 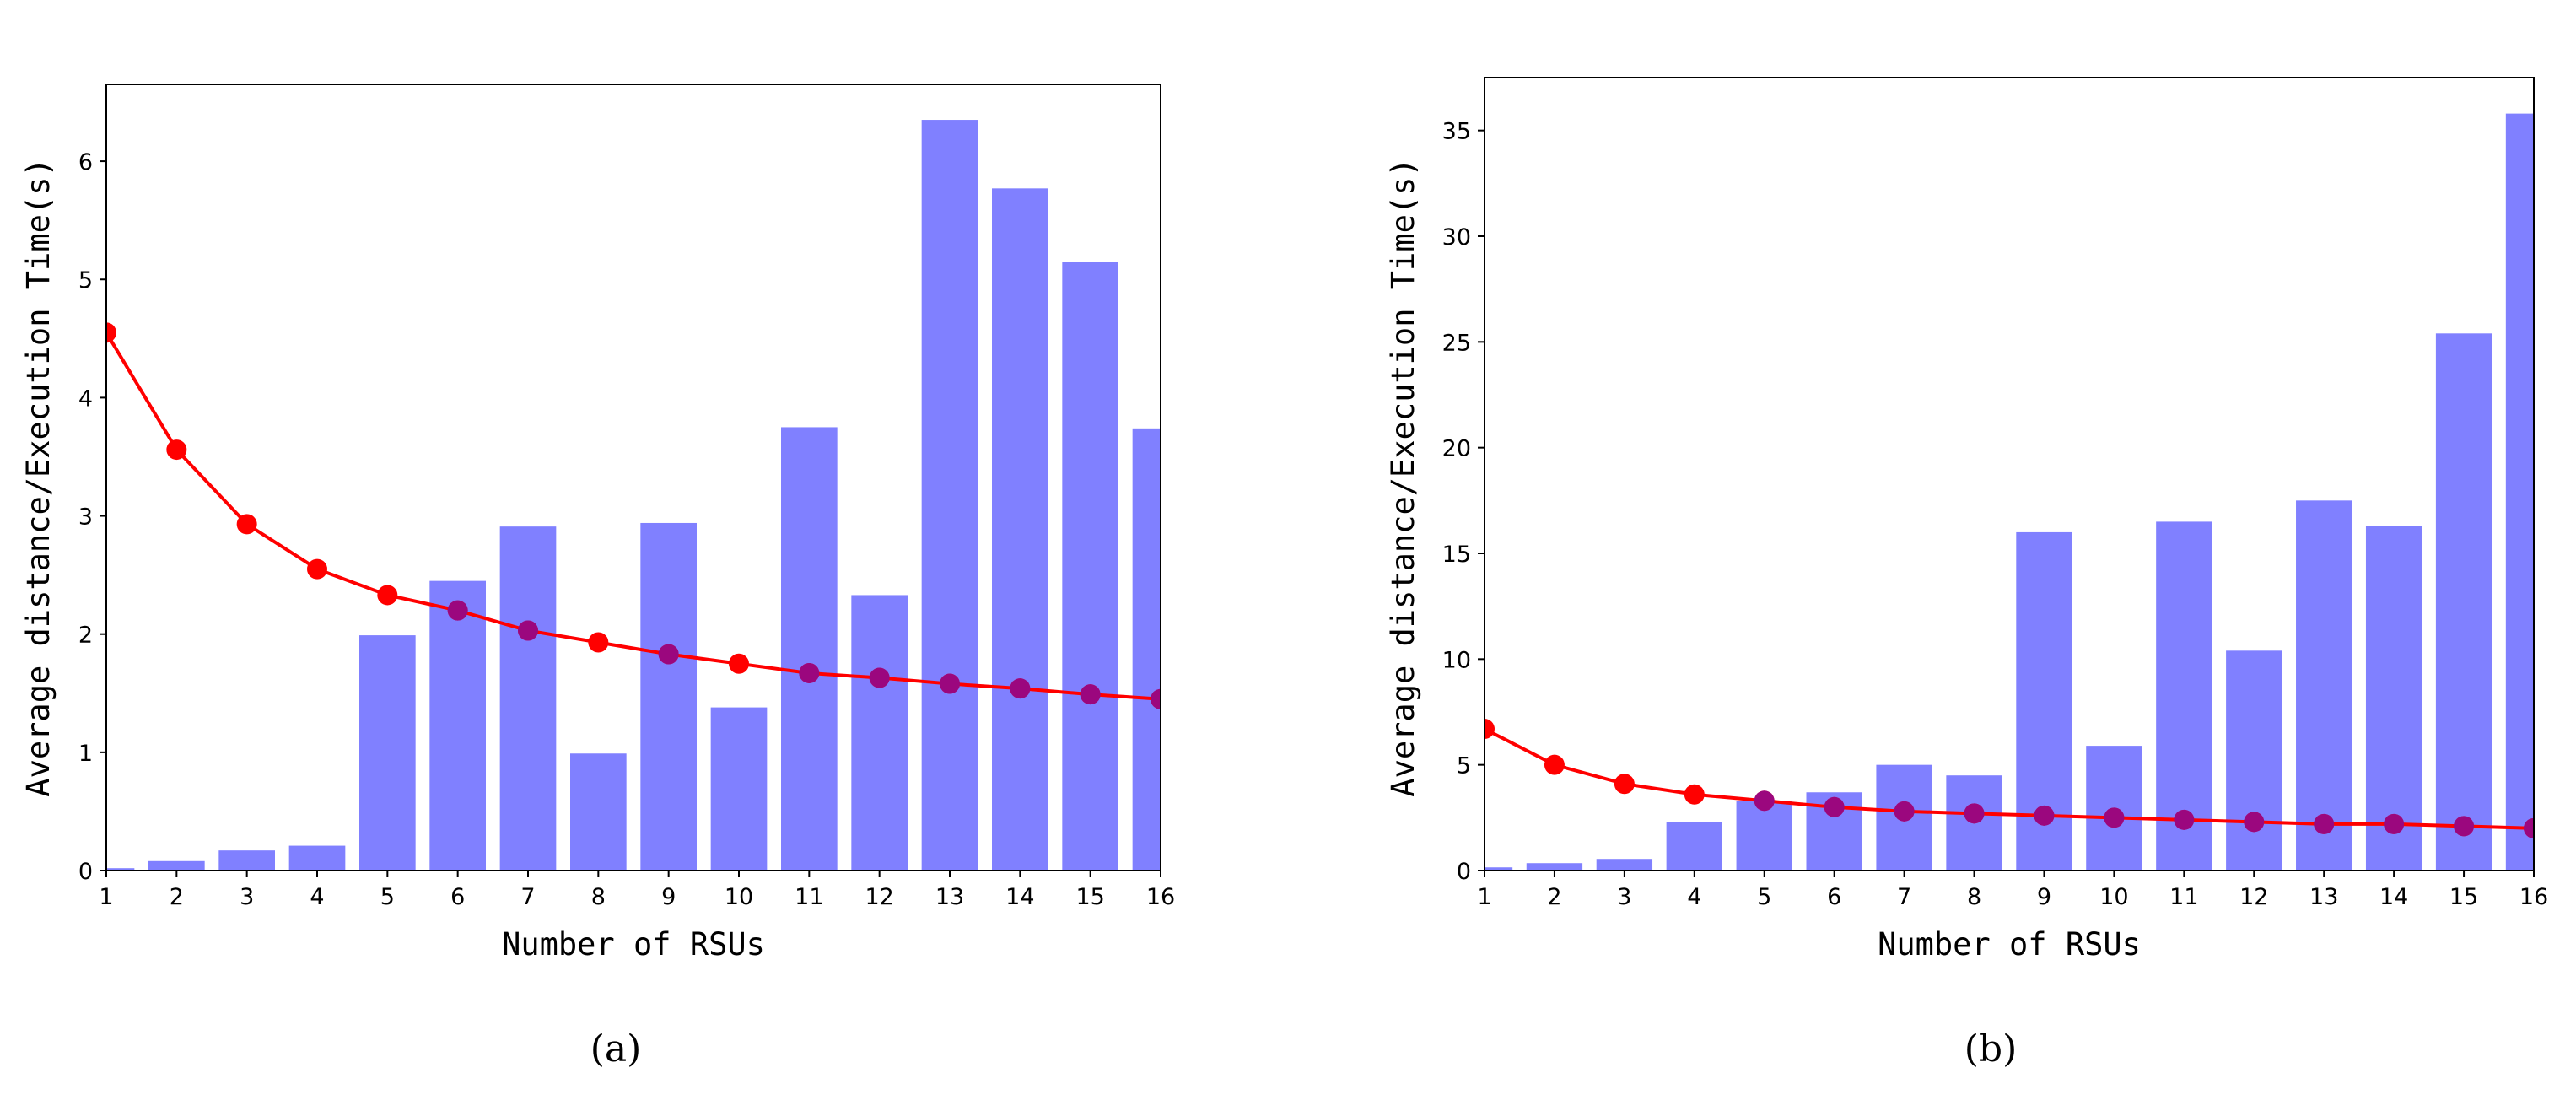 I want to click on y-tick-label: 2, so click(x=85, y=636).